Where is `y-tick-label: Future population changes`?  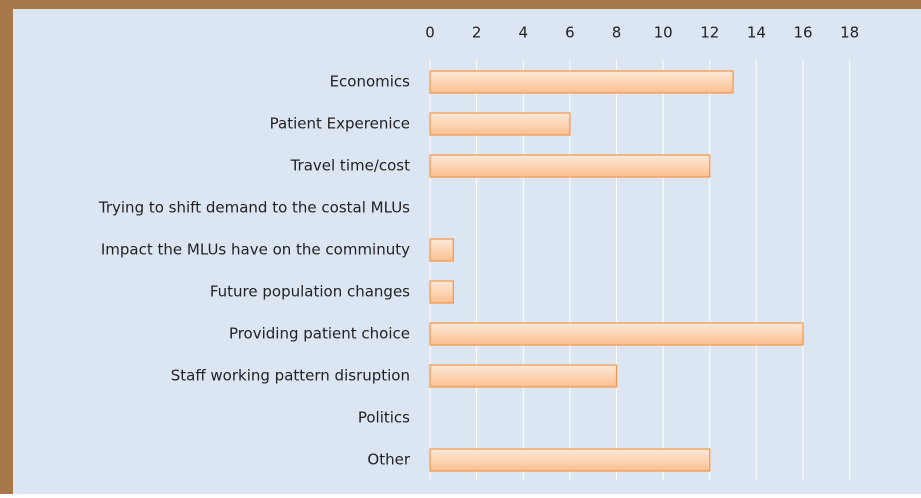 y-tick-label: Future population changes is located at coordinates (310, 292).